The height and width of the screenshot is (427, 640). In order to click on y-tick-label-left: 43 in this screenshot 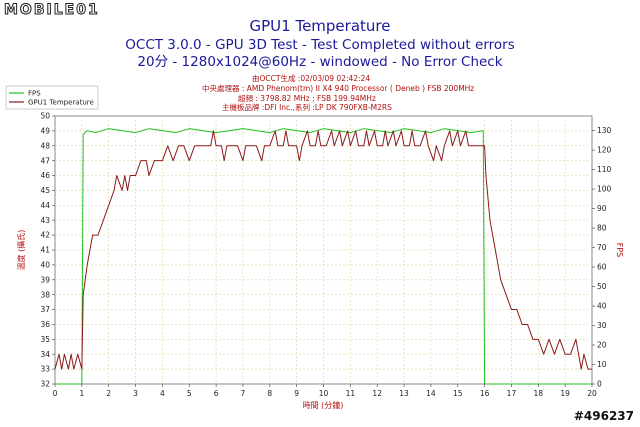, I will do `click(45, 220)`.